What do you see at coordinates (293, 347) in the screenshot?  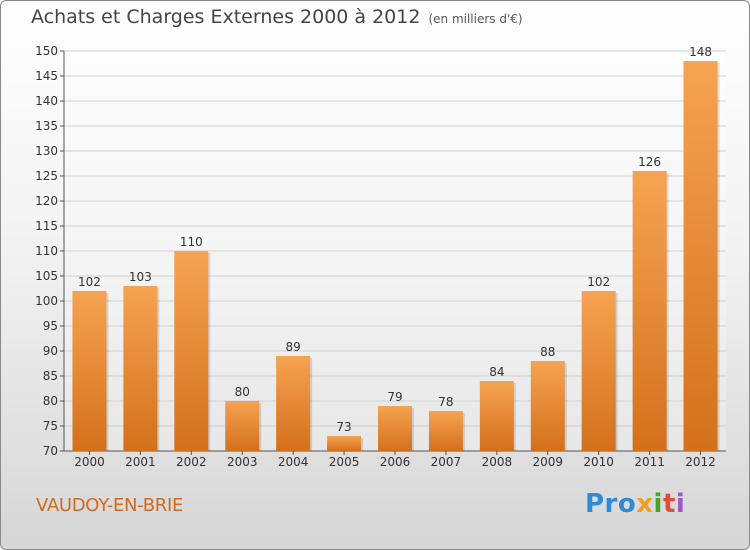 I see `bar-value-label: 89` at bounding box center [293, 347].